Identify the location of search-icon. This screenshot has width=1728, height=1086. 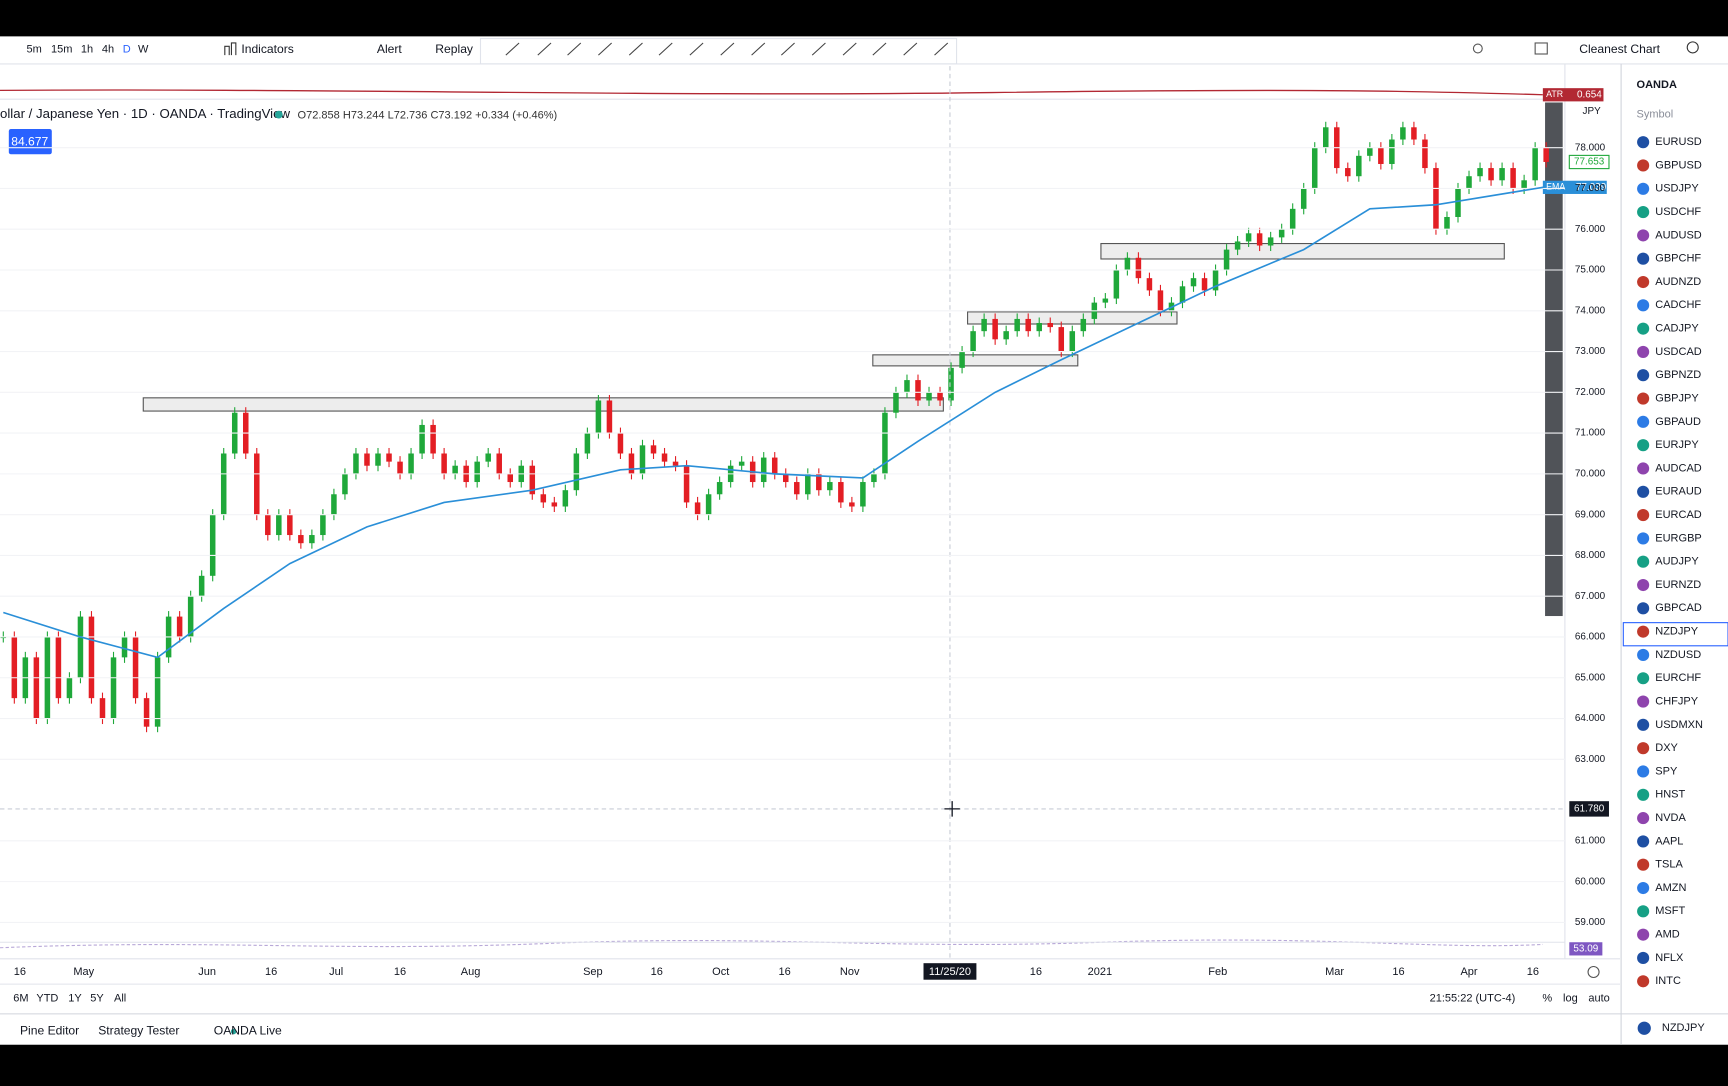
(1692, 47).